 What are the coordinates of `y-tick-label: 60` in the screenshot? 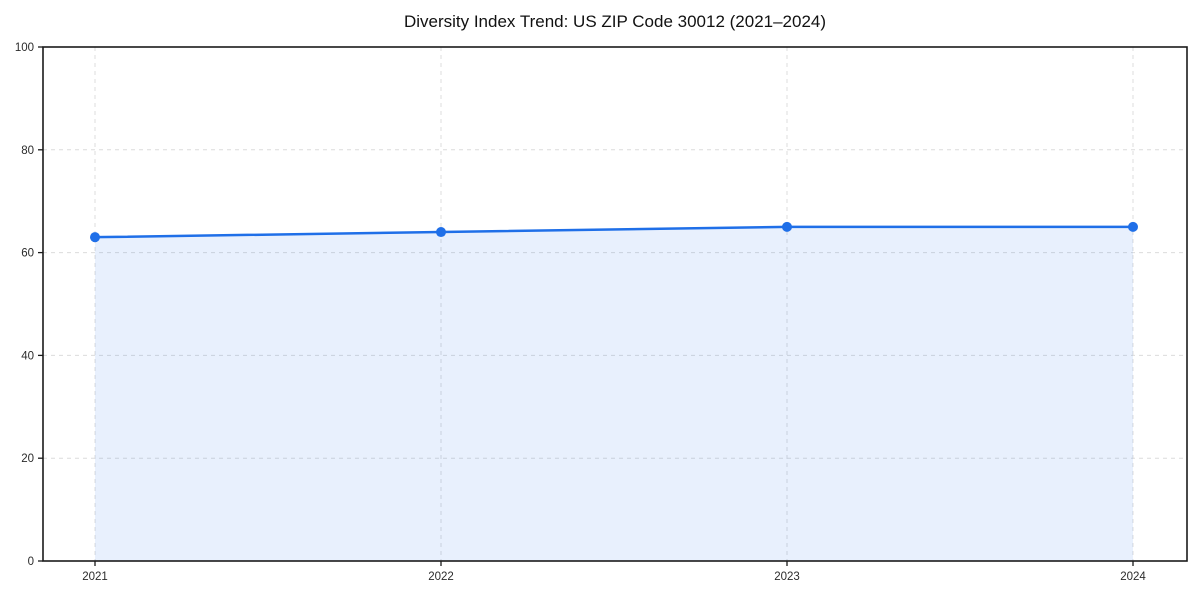 It's located at (27, 254).